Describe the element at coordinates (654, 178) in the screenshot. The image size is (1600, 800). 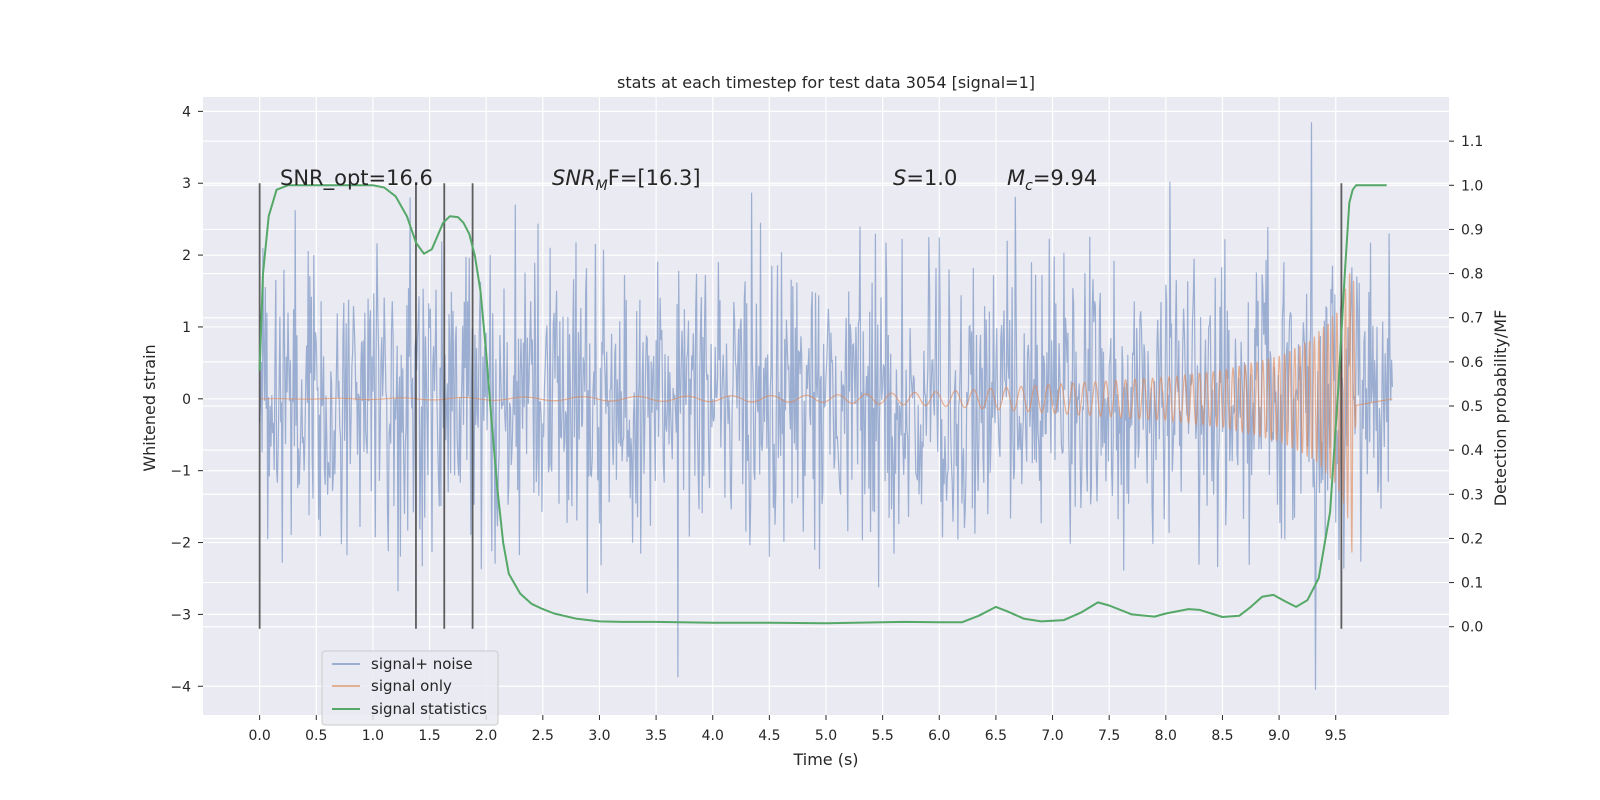
I see `annotation-snr-mf-rest: F=[16.3]` at that location.